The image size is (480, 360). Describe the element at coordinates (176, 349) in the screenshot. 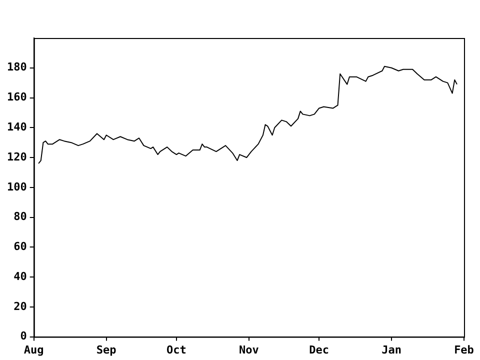

I see `x-tick-label: Oct` at that location.